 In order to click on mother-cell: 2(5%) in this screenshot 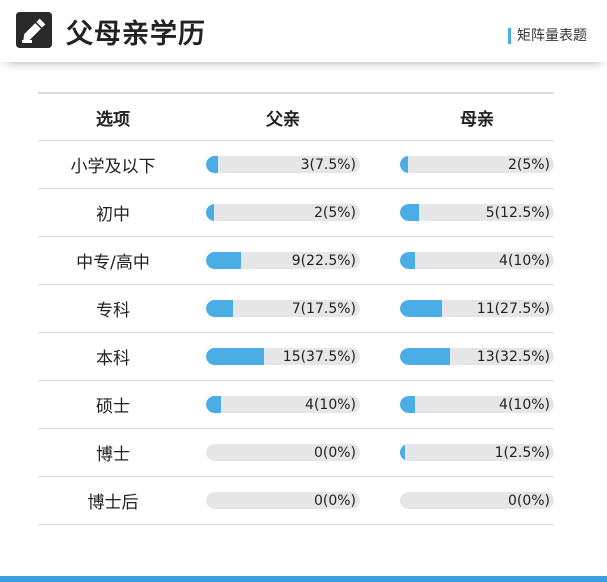, I will do `click(477, 164)`.